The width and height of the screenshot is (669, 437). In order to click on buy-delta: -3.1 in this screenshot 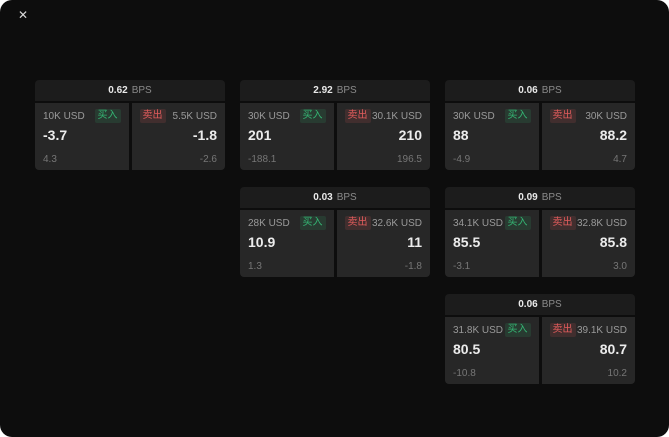, I will do `click(462, 266)`.